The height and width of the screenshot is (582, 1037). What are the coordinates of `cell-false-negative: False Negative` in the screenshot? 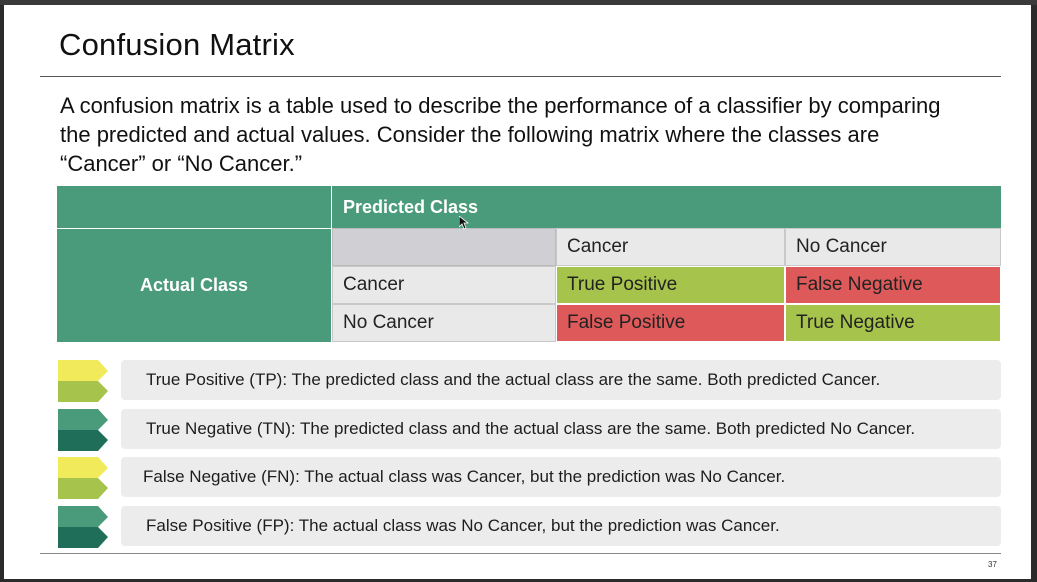 It's located at (893, 285).